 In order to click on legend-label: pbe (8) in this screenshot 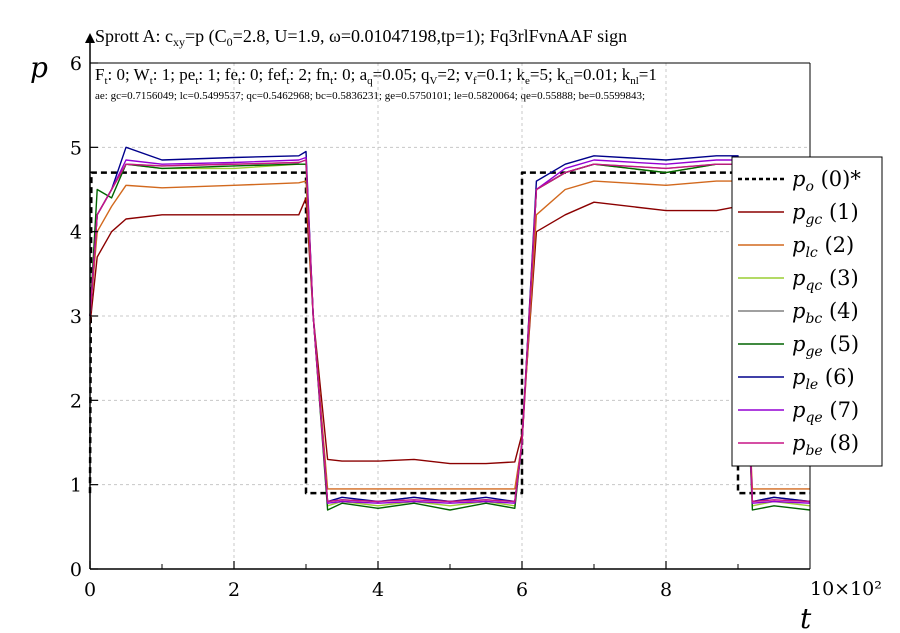, I will do `click(825, 445)`.